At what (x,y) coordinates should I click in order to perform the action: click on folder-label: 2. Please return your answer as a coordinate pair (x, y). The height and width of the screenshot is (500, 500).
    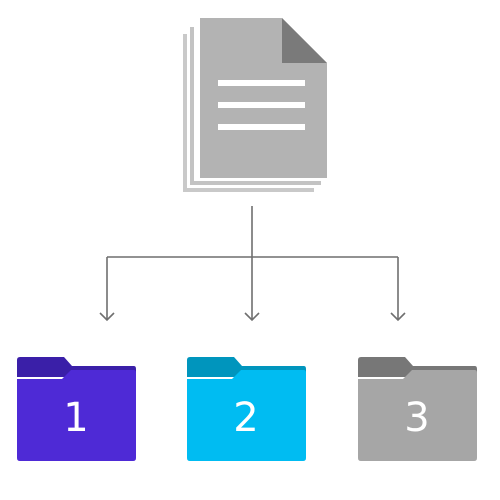
    Looking at the image, I should click on (245, 418).